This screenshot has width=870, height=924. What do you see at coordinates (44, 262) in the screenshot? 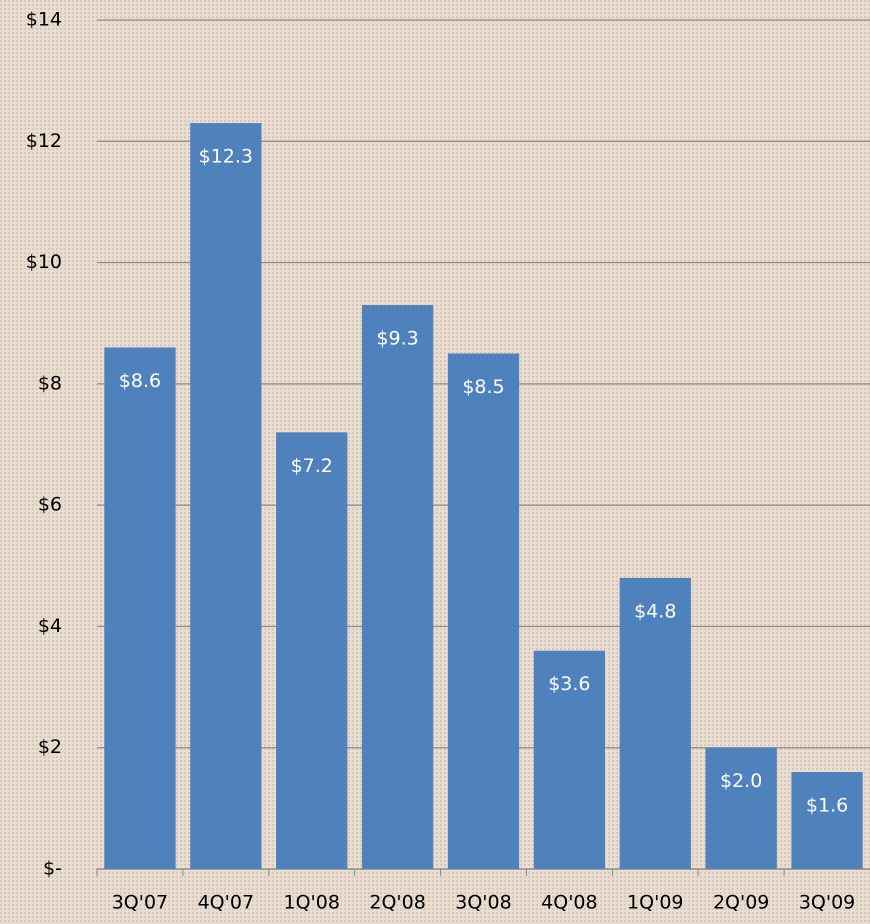
I see `y-tick-label: $10` at bounding box center [44, 262].